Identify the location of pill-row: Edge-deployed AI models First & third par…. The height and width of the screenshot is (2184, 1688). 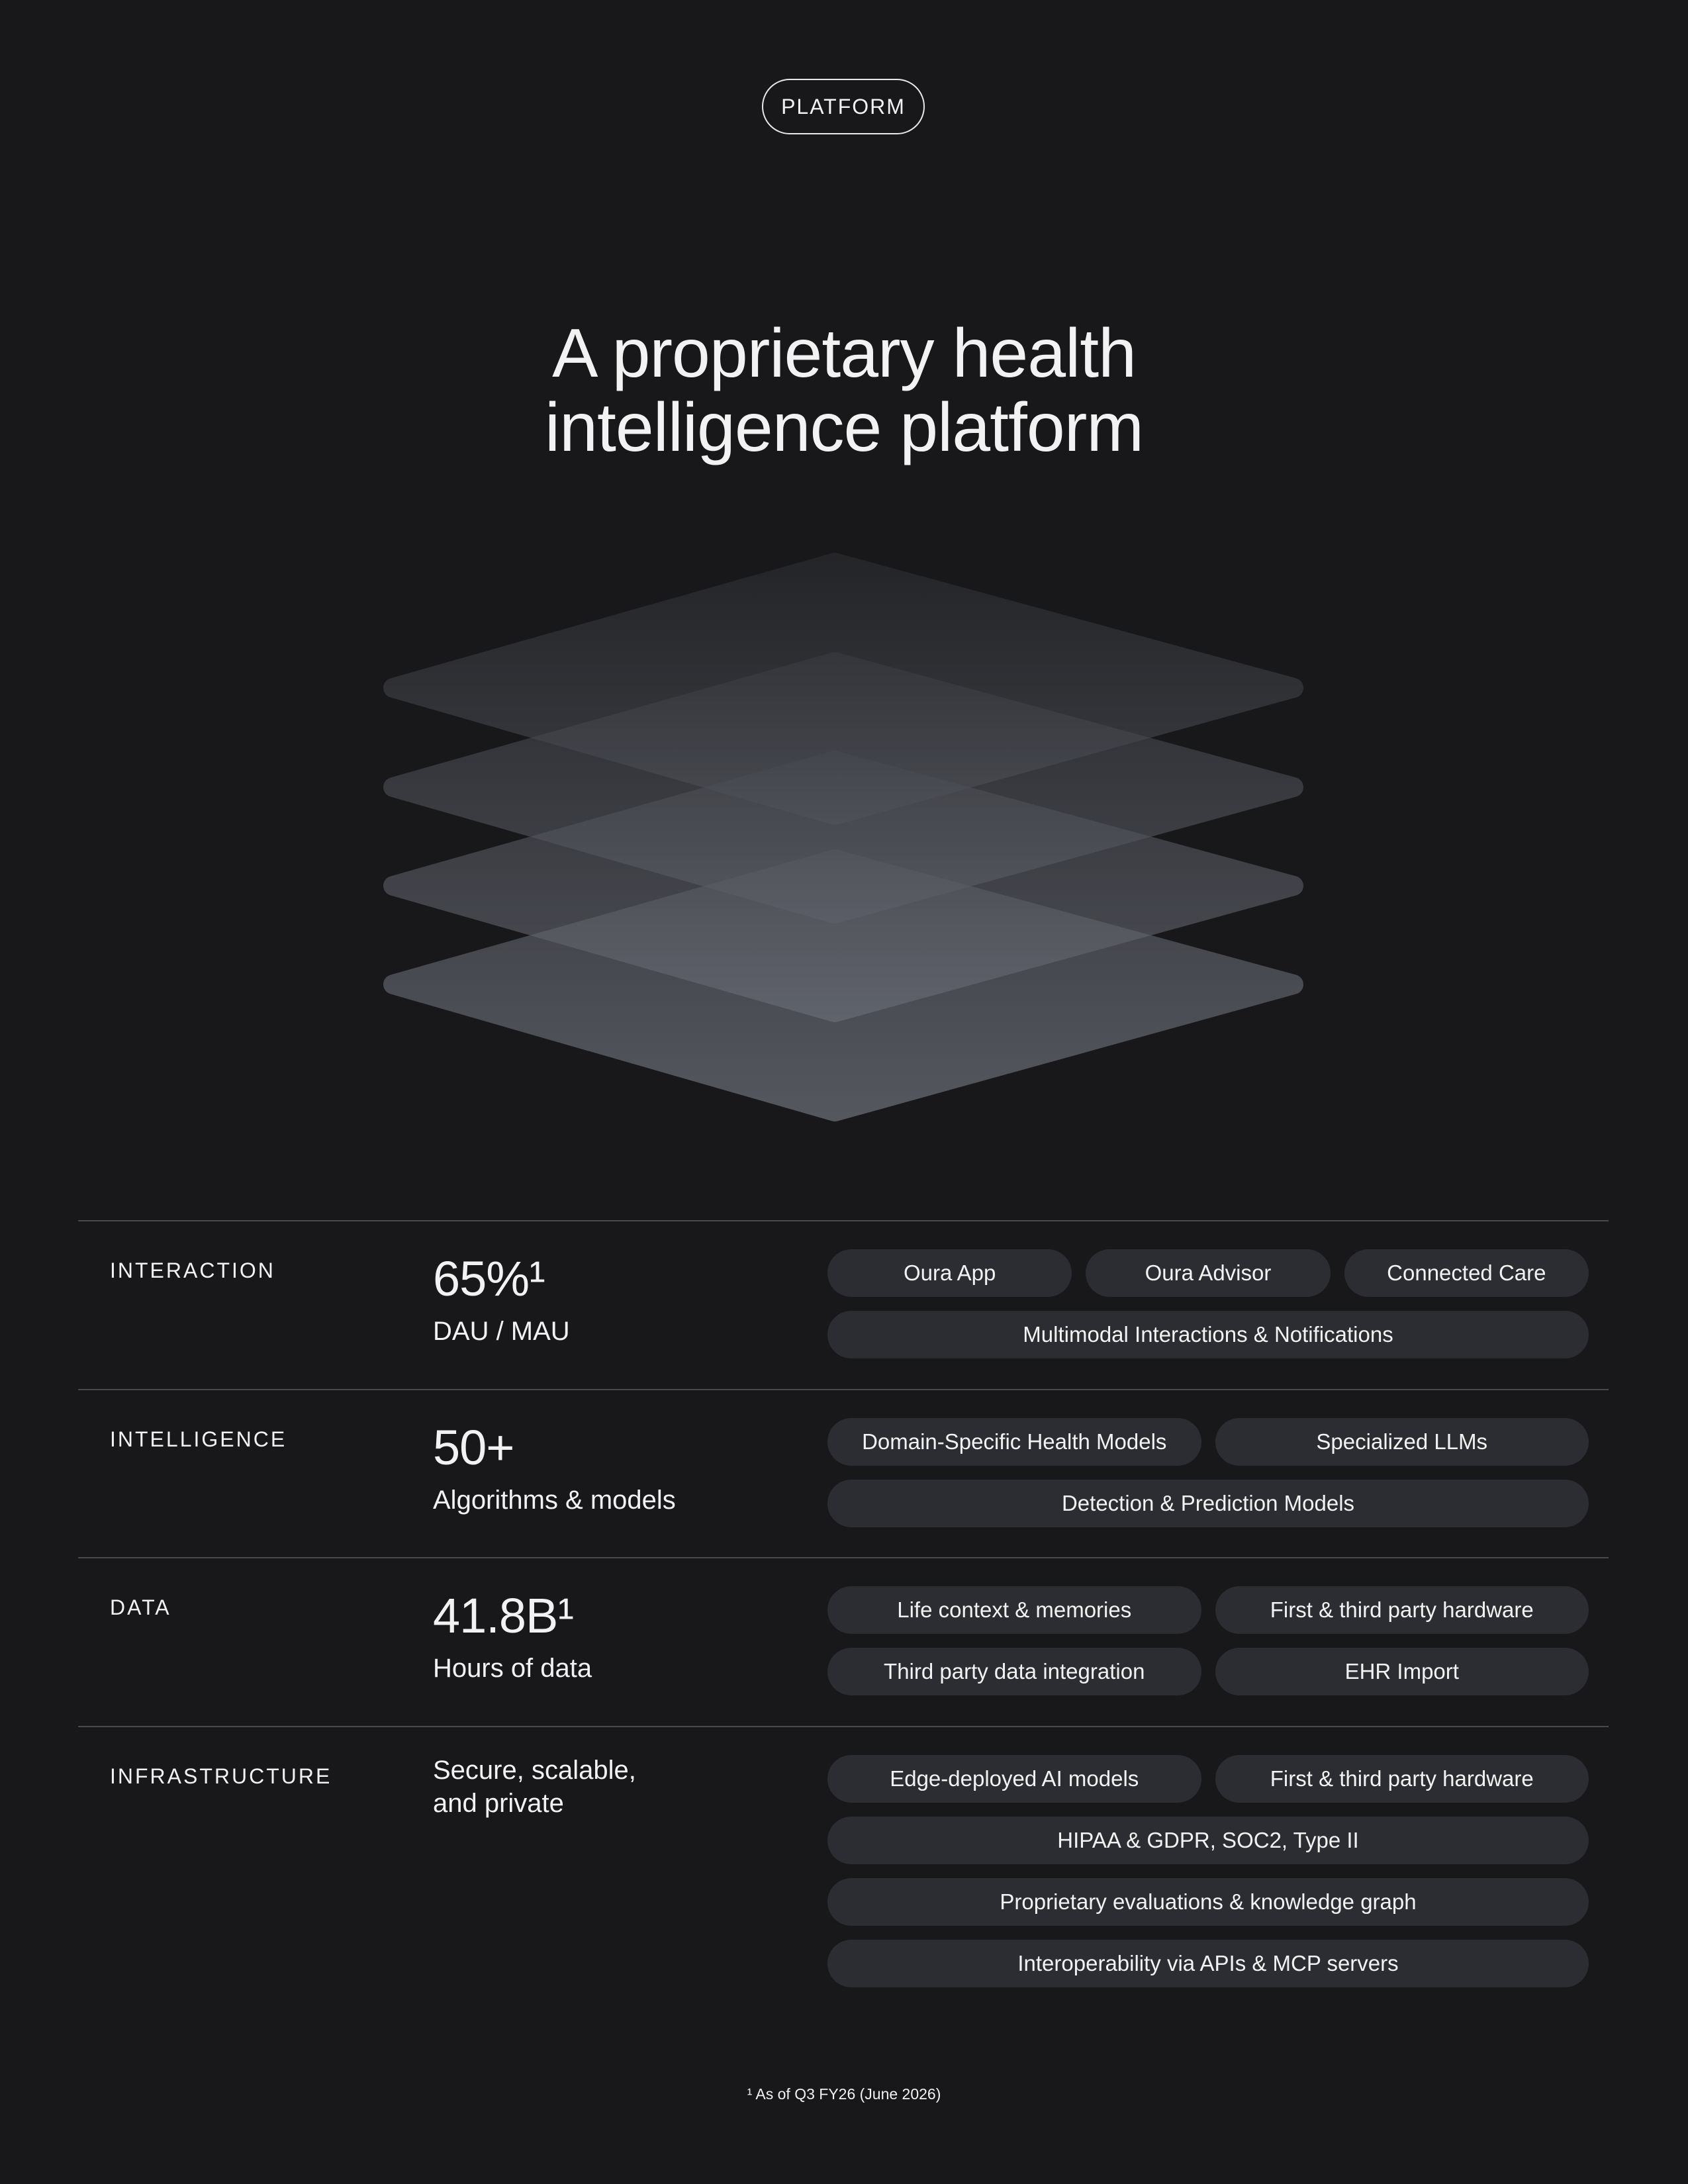
(1208, 1779).